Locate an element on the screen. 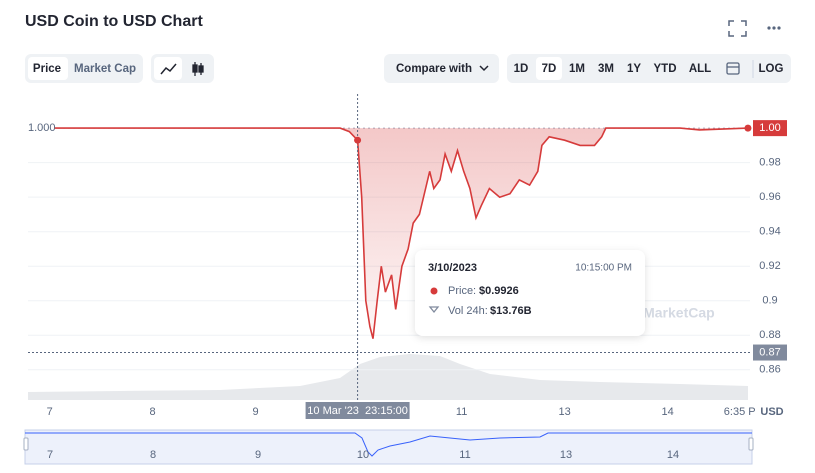  range-button: 3M is located at coordinates (606, 69).